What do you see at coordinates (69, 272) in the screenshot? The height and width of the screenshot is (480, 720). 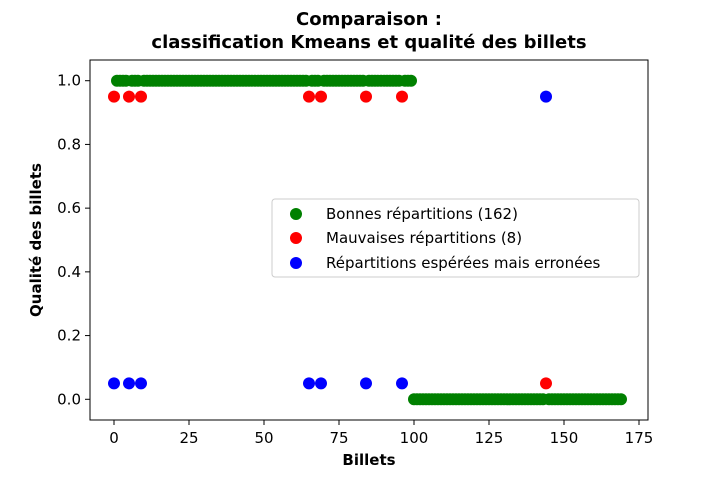 I see `y-tick-label-2: 0.4` at bounding box center [69, 272].